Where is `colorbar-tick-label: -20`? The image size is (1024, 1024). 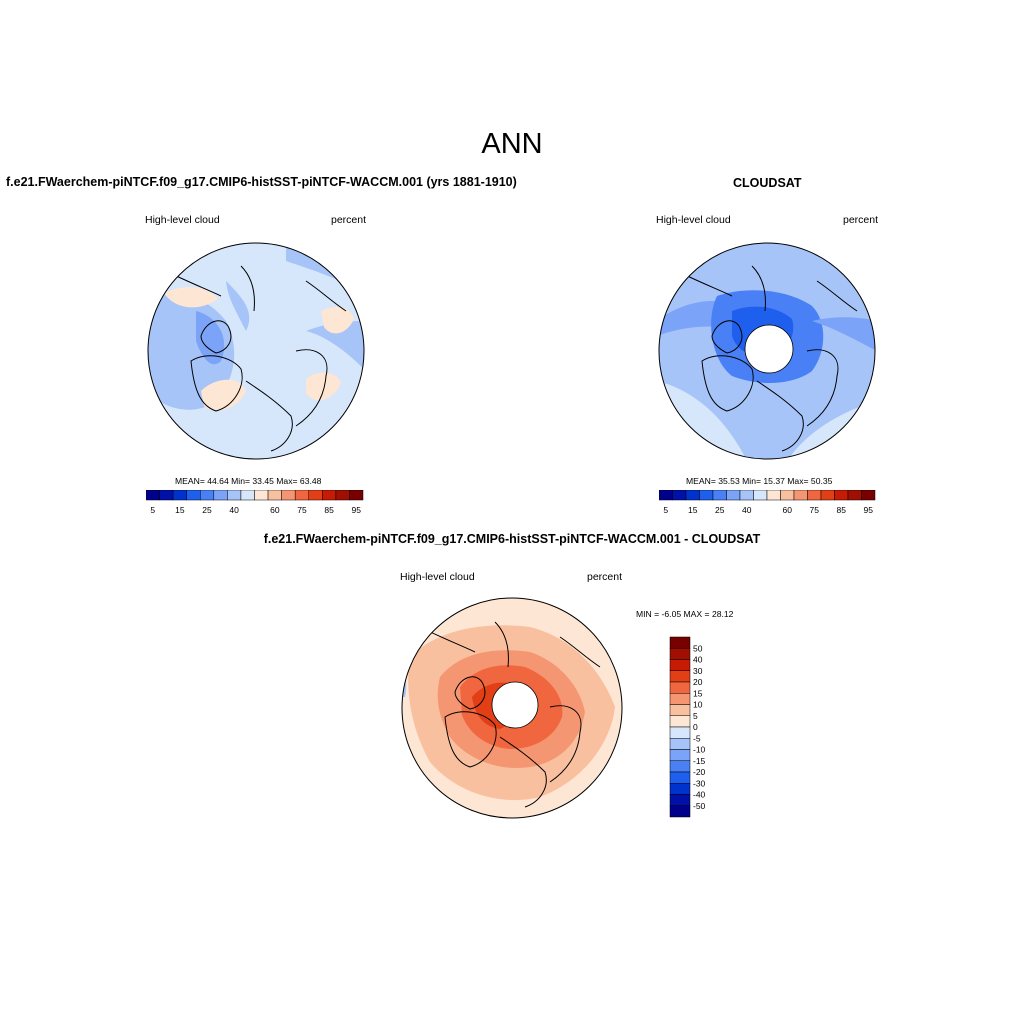 colorbar-tick-label: -20 is located at coordinates (699, 772).